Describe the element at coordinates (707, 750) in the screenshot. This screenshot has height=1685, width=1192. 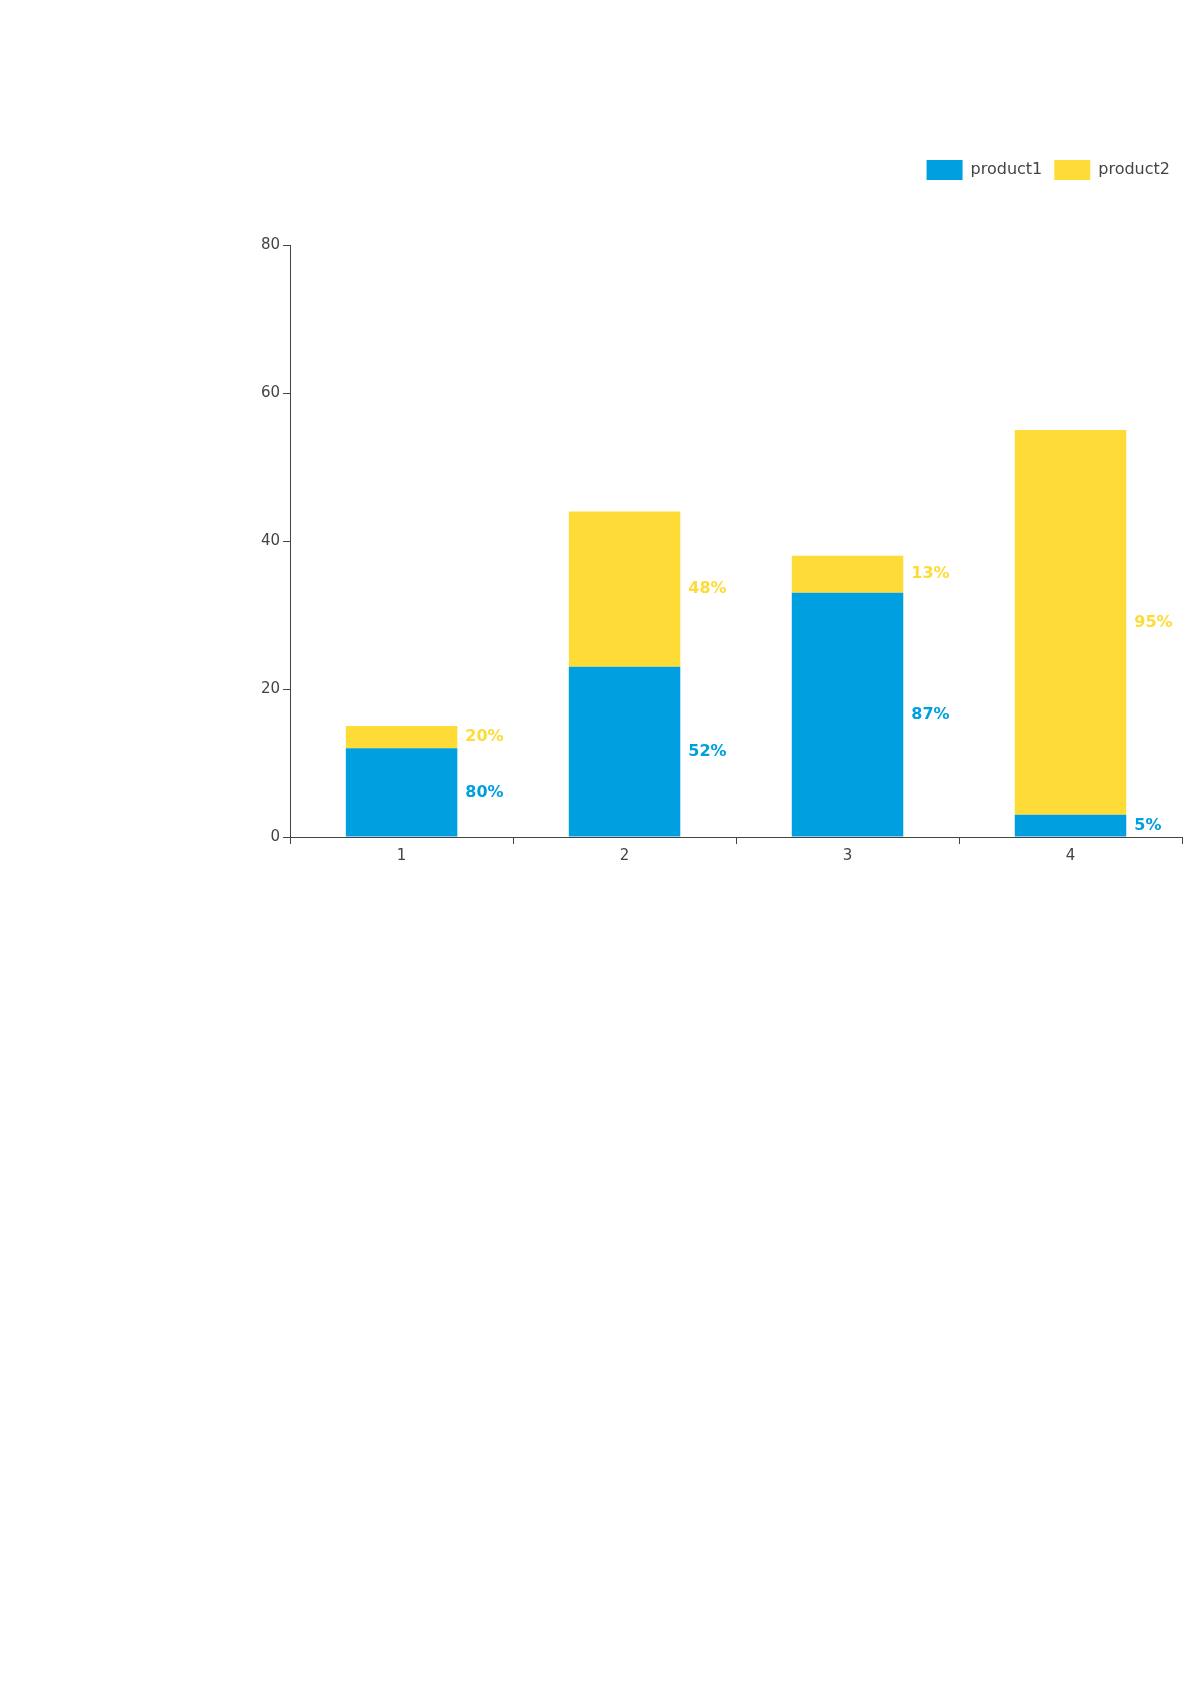
I see `annotation: 52%` at that location.